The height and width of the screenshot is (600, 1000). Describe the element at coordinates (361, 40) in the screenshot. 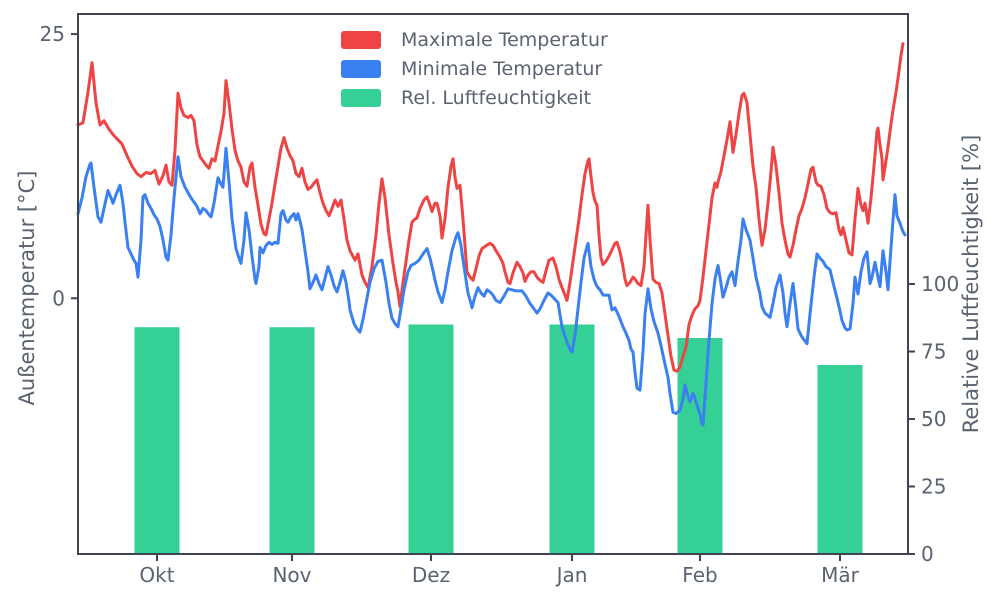

I see `legend-swatch-max-temp` at that location.